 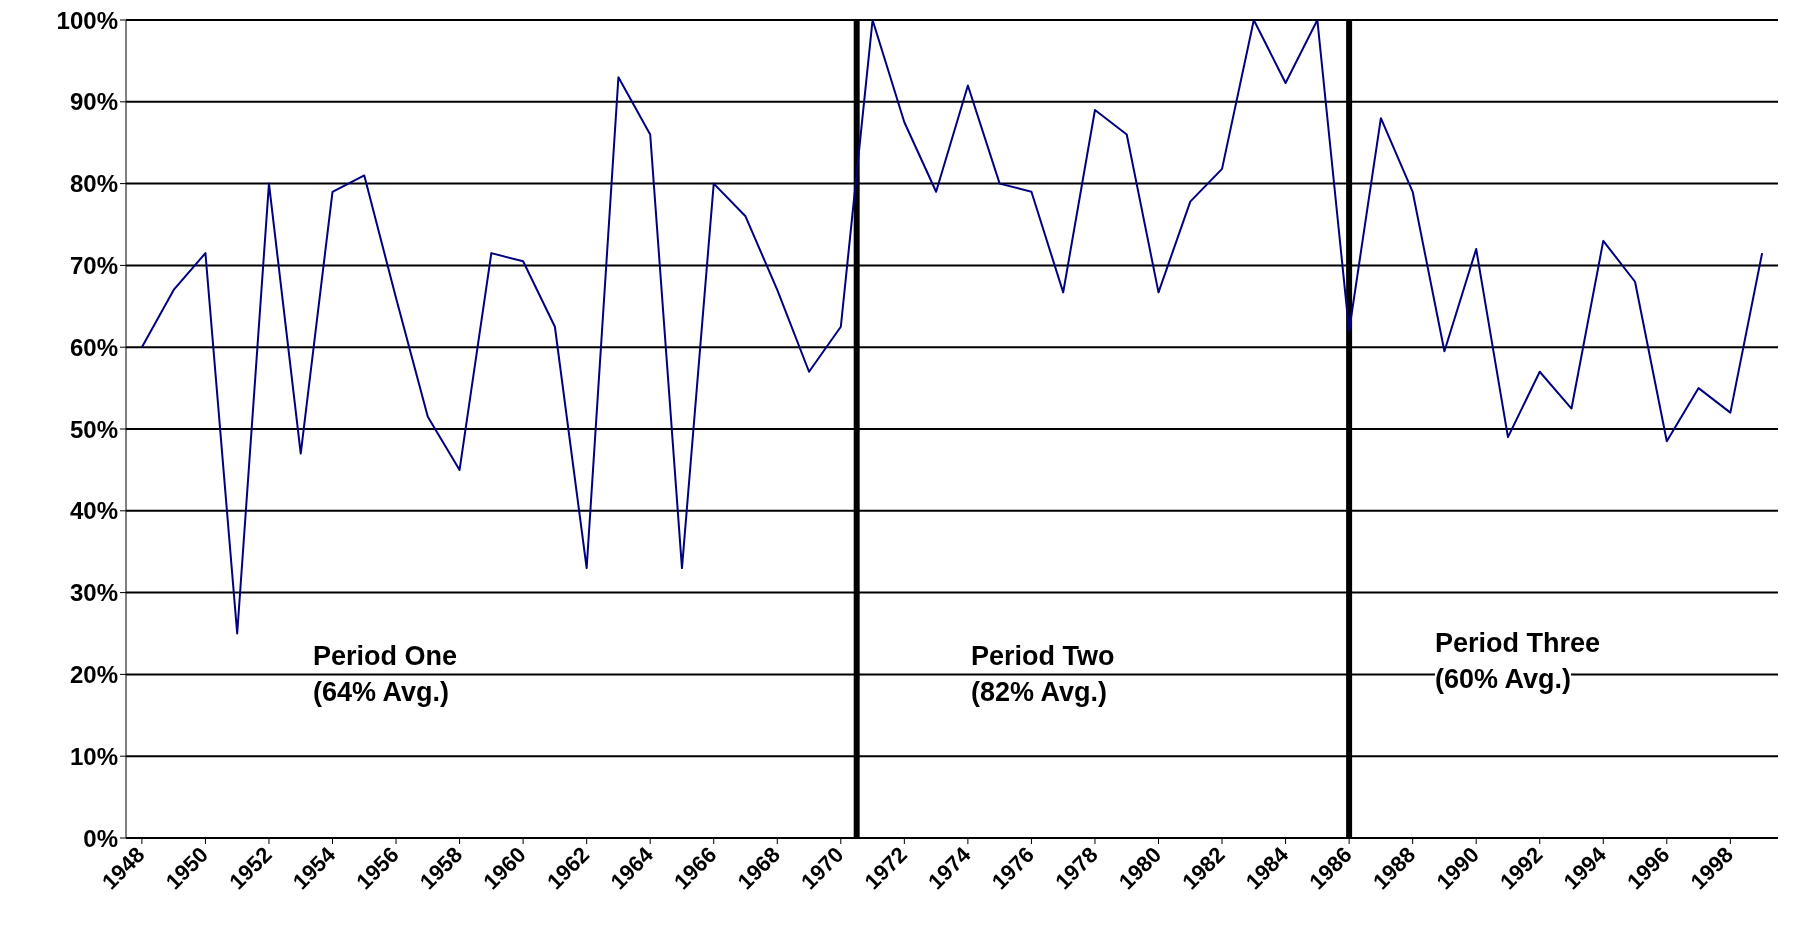 What do you see at coordinates (93, 347) in the screenshot?
I see `y-tick-label: 60%` at bounding box center [93, 347].